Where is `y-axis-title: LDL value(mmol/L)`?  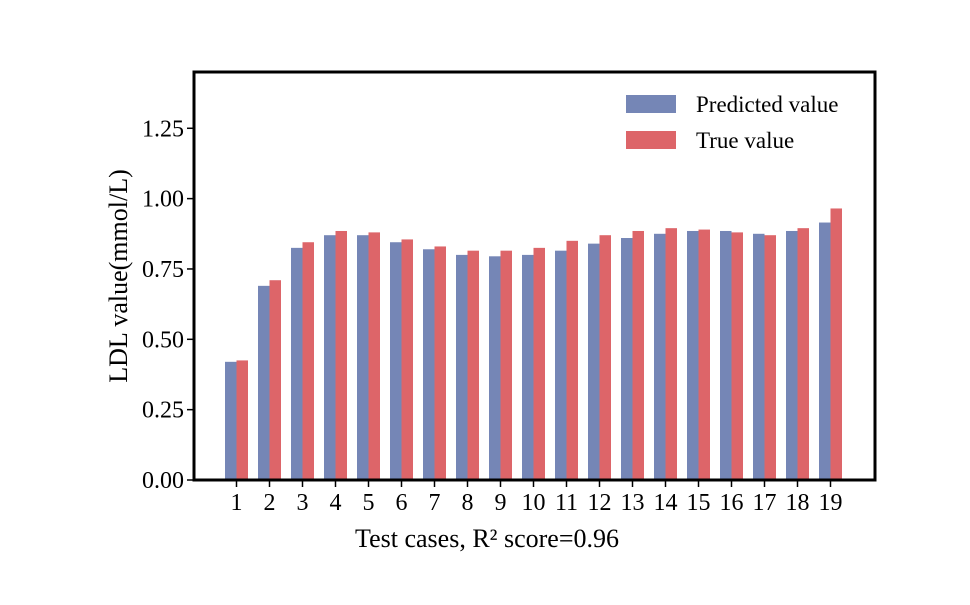 y-axis-title: LDL value(mmol/L) is located at coordinates (118, 275).